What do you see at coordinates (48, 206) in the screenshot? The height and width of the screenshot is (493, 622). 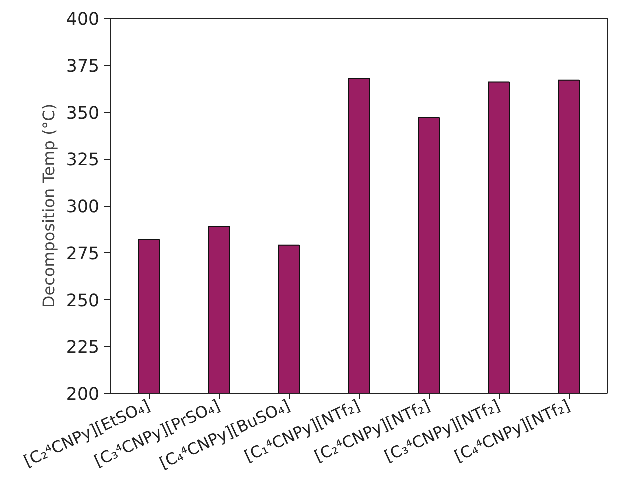 I see `y-axis-title: Decomposition Temp (°C)` at bounding box center [48, 206].